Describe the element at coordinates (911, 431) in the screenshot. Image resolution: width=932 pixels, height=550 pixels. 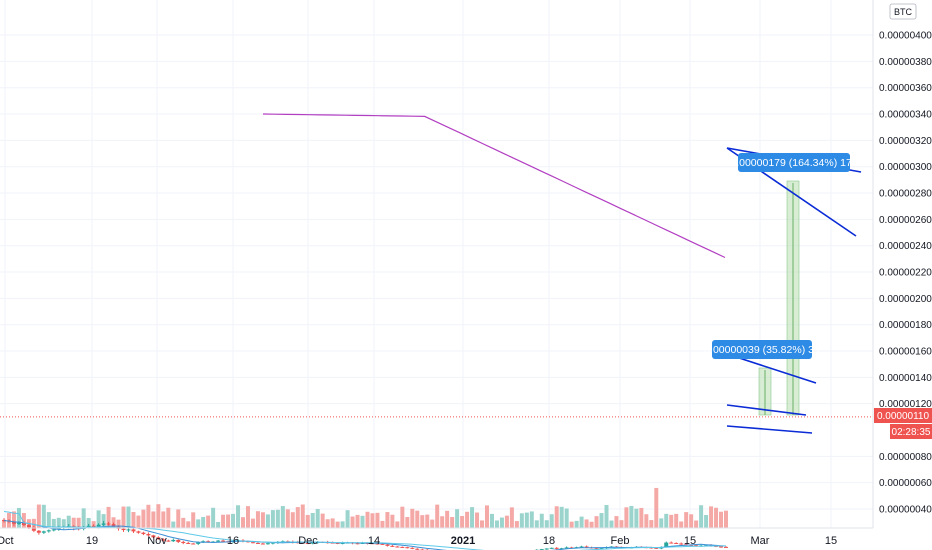
I see `countdown-badge` at that location.